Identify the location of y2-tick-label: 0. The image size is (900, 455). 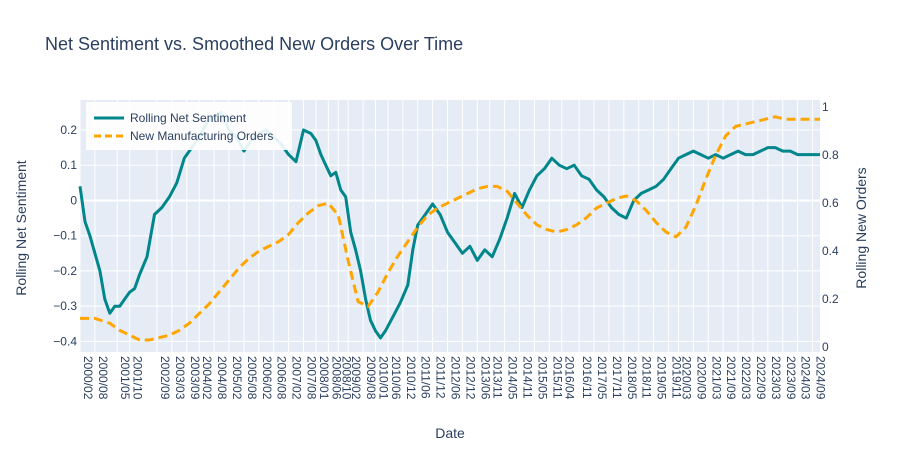
(825, 347).